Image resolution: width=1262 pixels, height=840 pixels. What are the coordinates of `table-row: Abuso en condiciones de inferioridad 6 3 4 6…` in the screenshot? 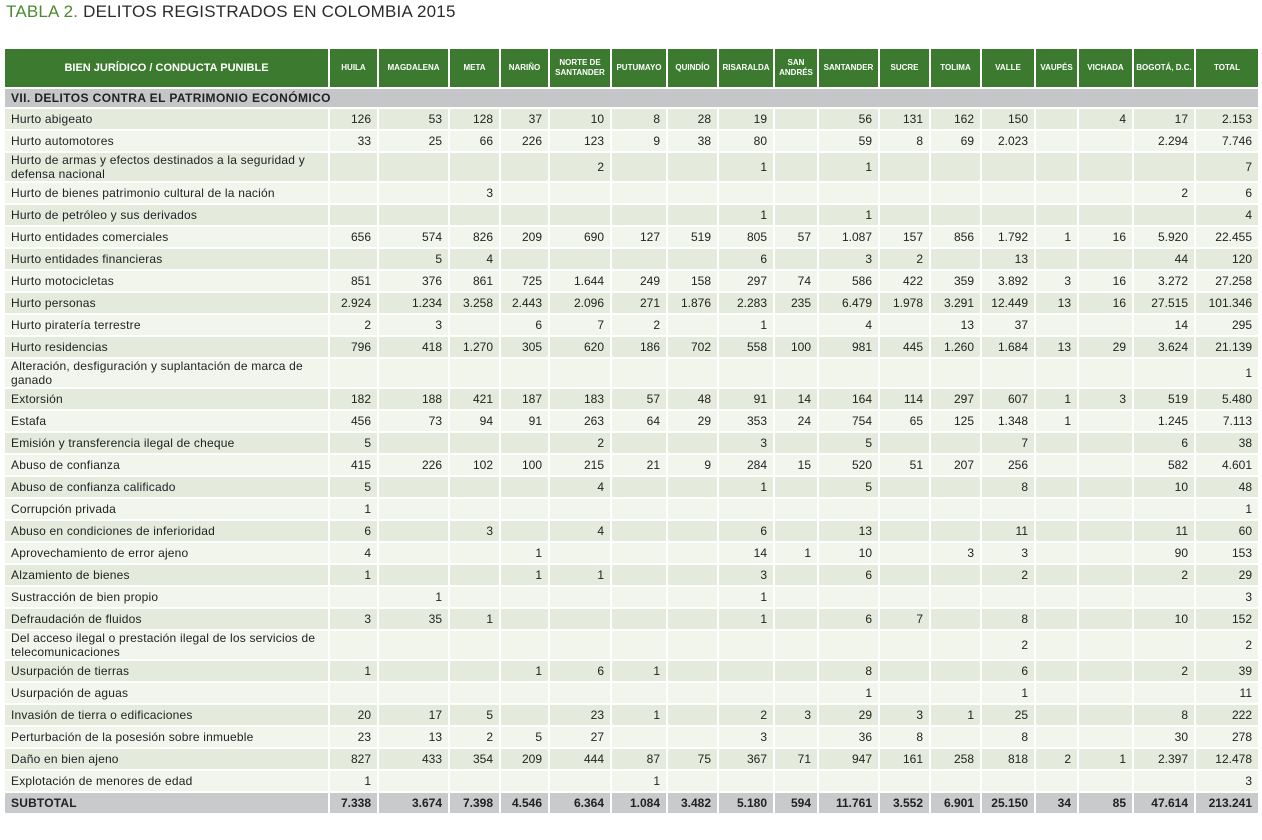 It's located at (631, 531).